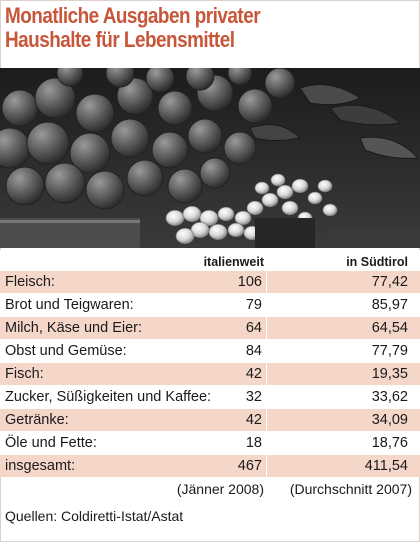 This screenshot has height=542, width=420. I want to click on basket-edge, so click(210, 233).